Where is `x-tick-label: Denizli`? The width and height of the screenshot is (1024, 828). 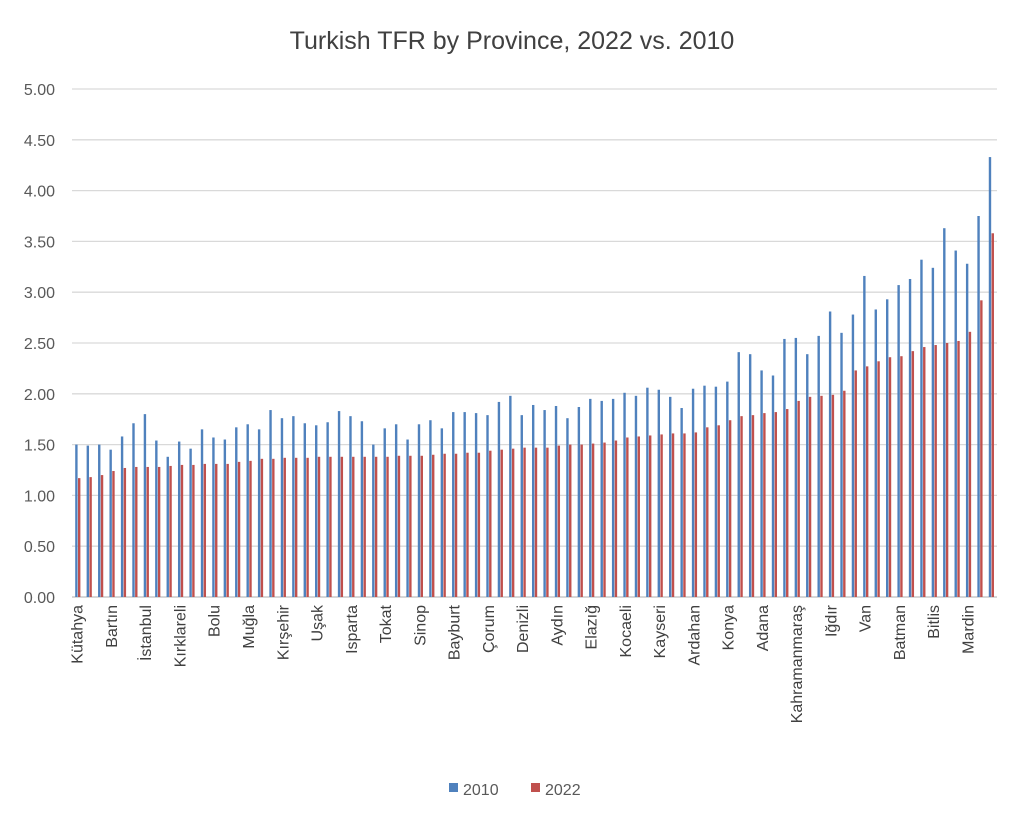
x-tick-label: Denizli is located at coordinates (523, 629).